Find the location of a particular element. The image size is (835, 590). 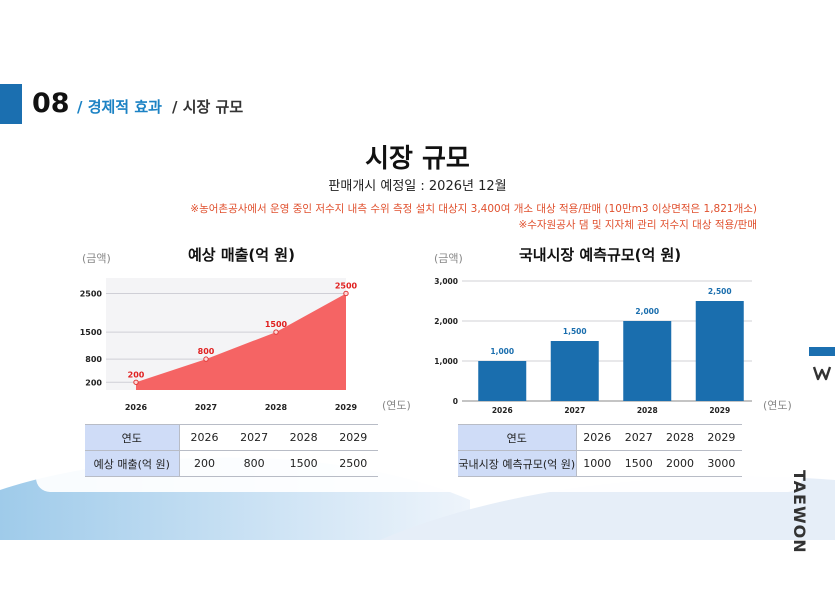

y-tick-label: 1500 is located at coordinates (91, 332).